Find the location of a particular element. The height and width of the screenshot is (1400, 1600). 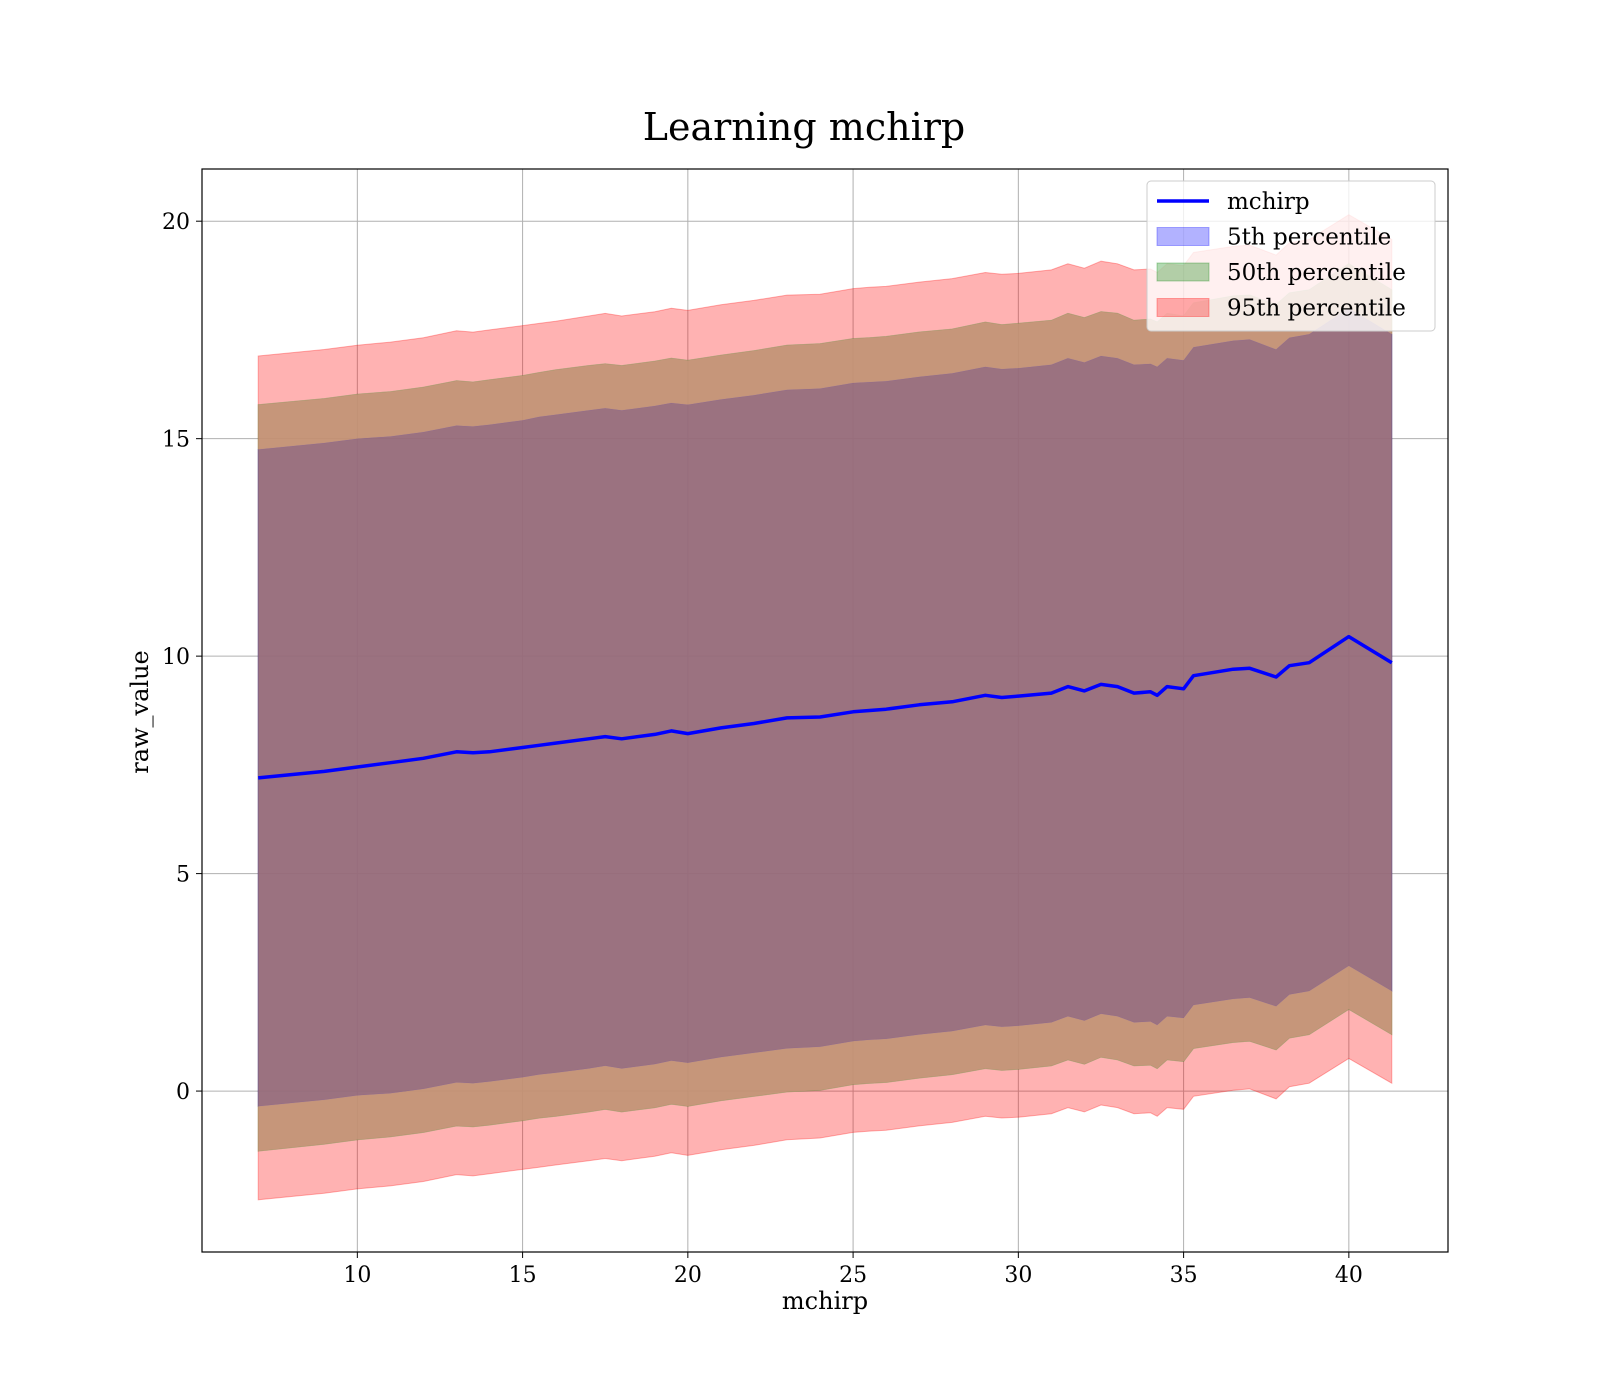

y-tick-label: 0 is located at coordinates (183, 1092).